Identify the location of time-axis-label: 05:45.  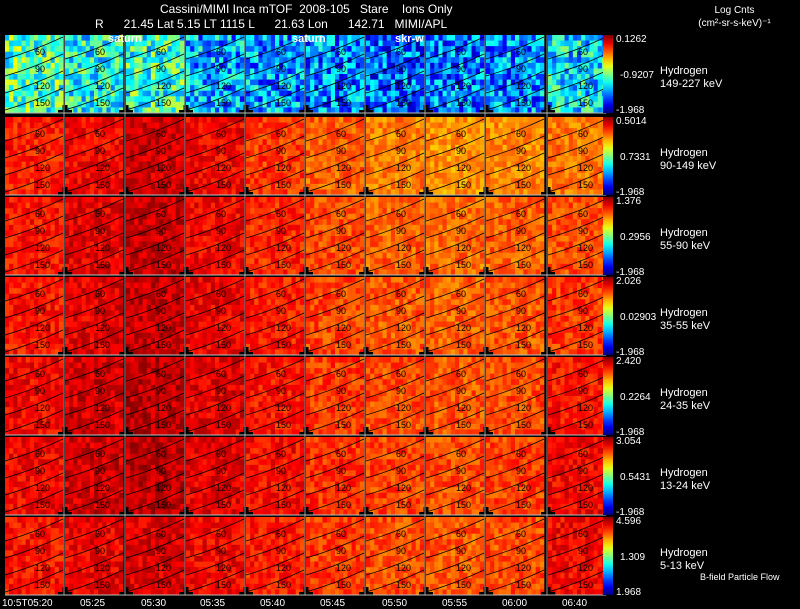
(333, 603).